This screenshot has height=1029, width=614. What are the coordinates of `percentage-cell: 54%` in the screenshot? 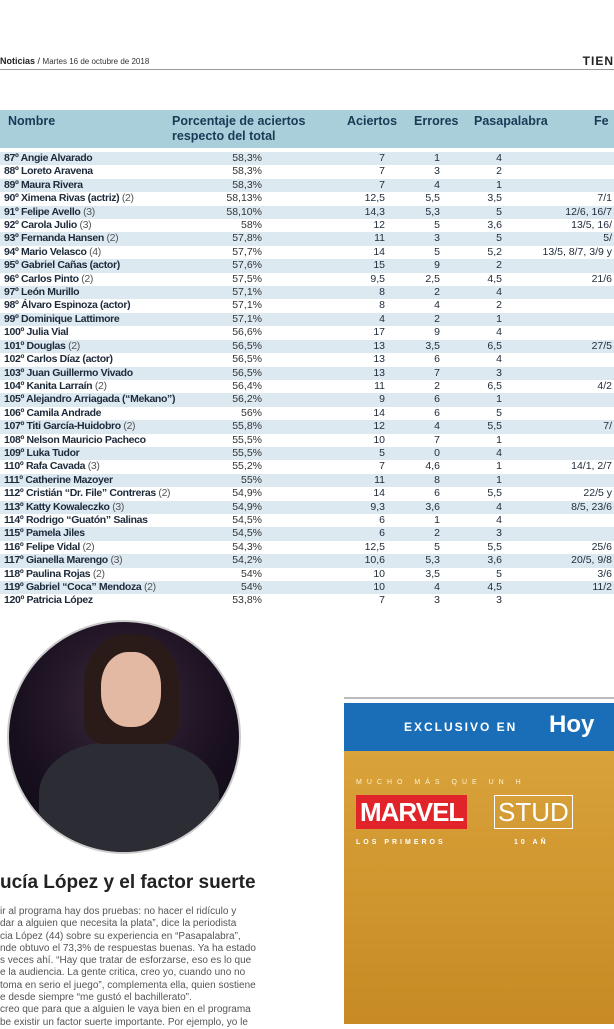 It's located at (251, 587).